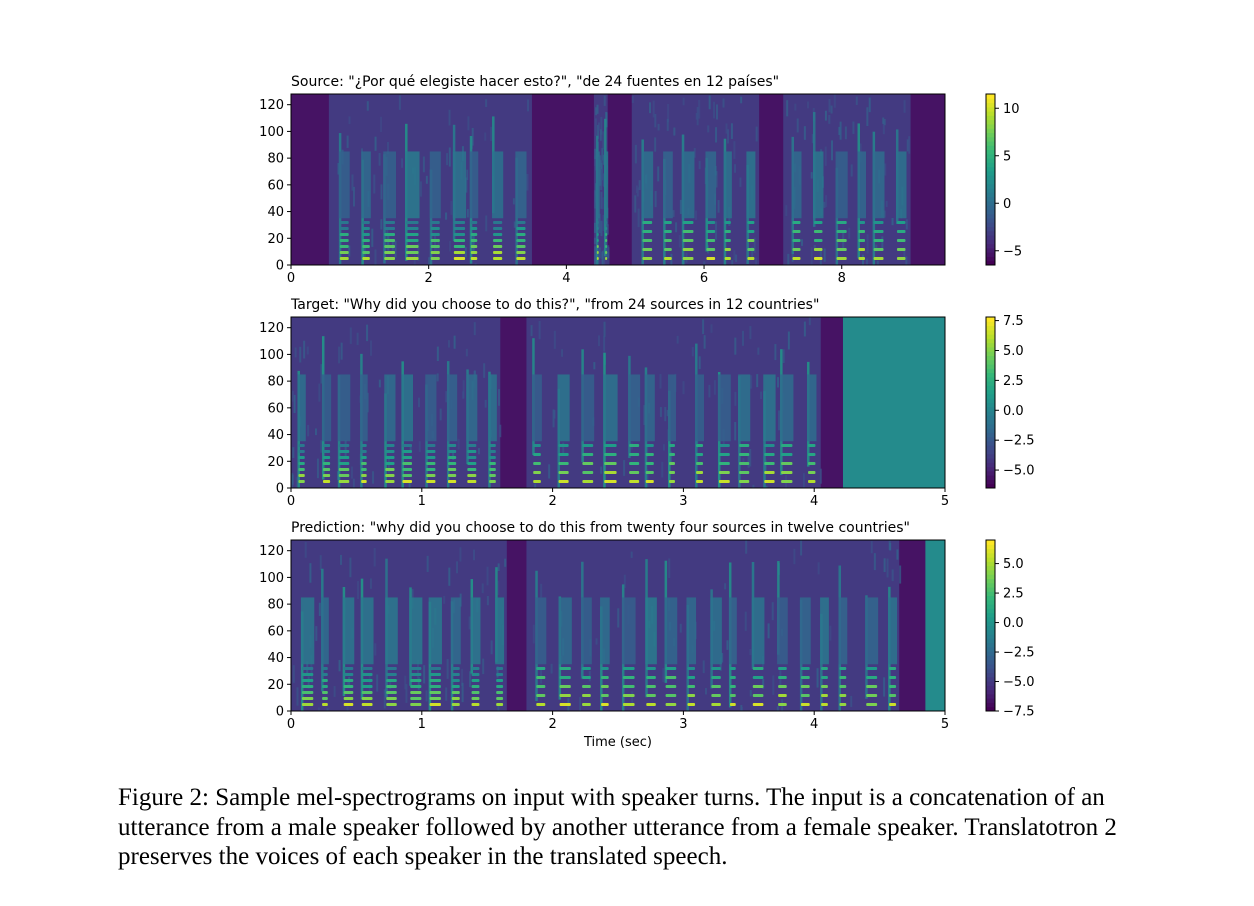 This screenshot has width=1254, height=906. I want to click on colorbar-tick-label: 5, so click(1007, 156).